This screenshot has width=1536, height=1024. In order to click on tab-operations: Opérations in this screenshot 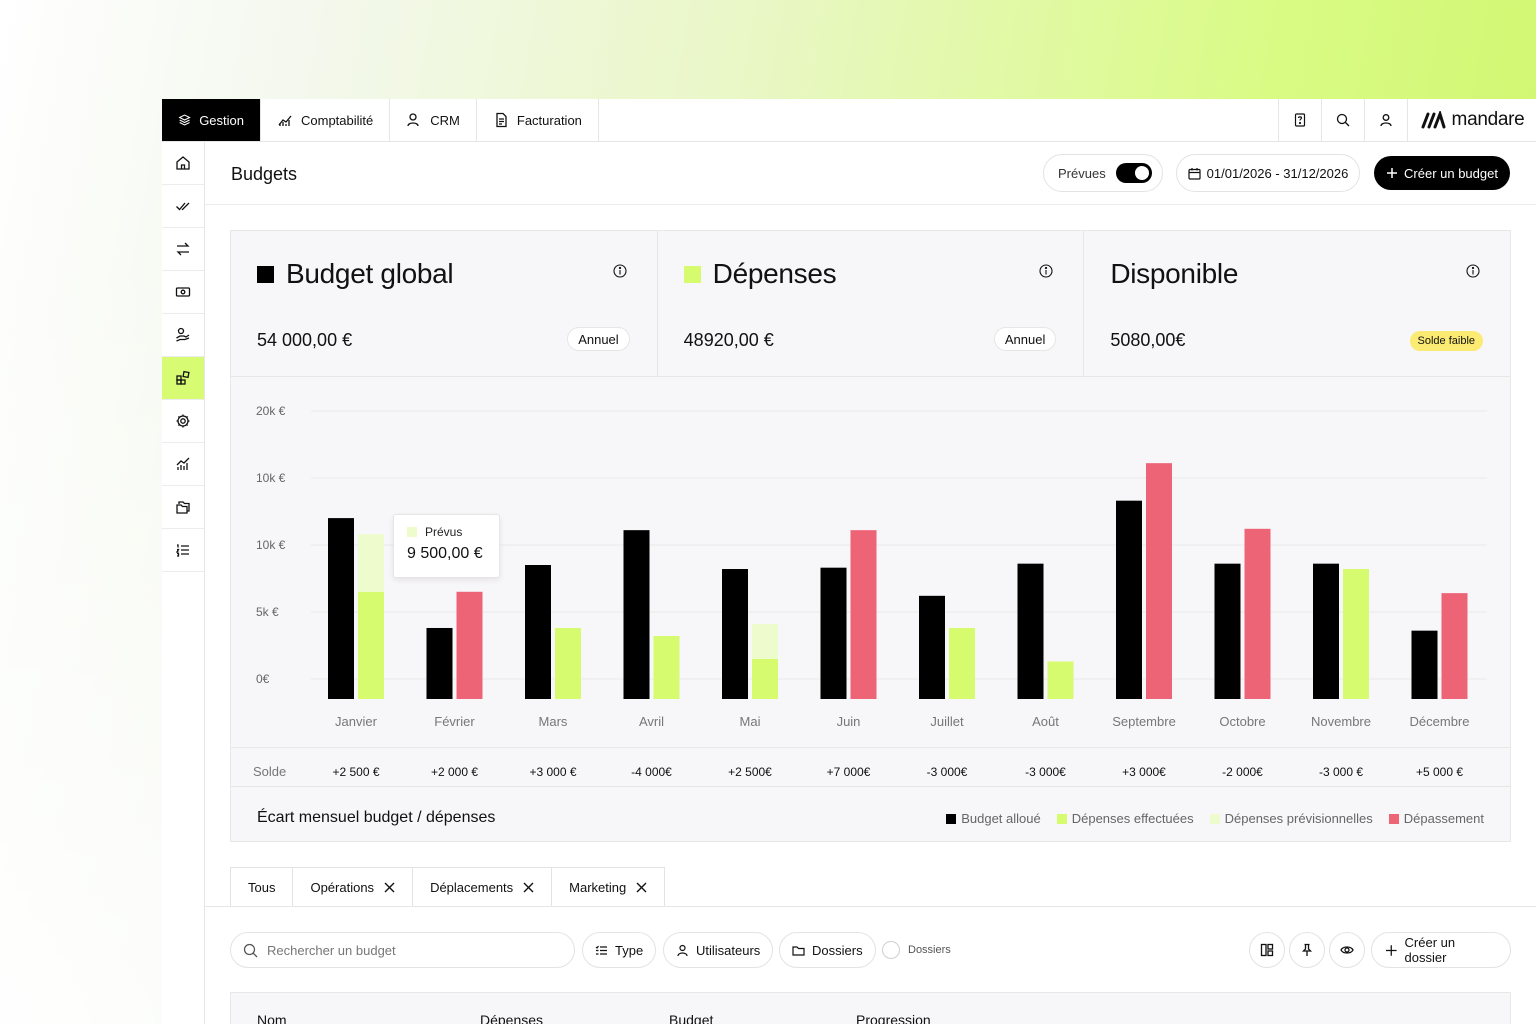, I will do `click(353, 887)`.